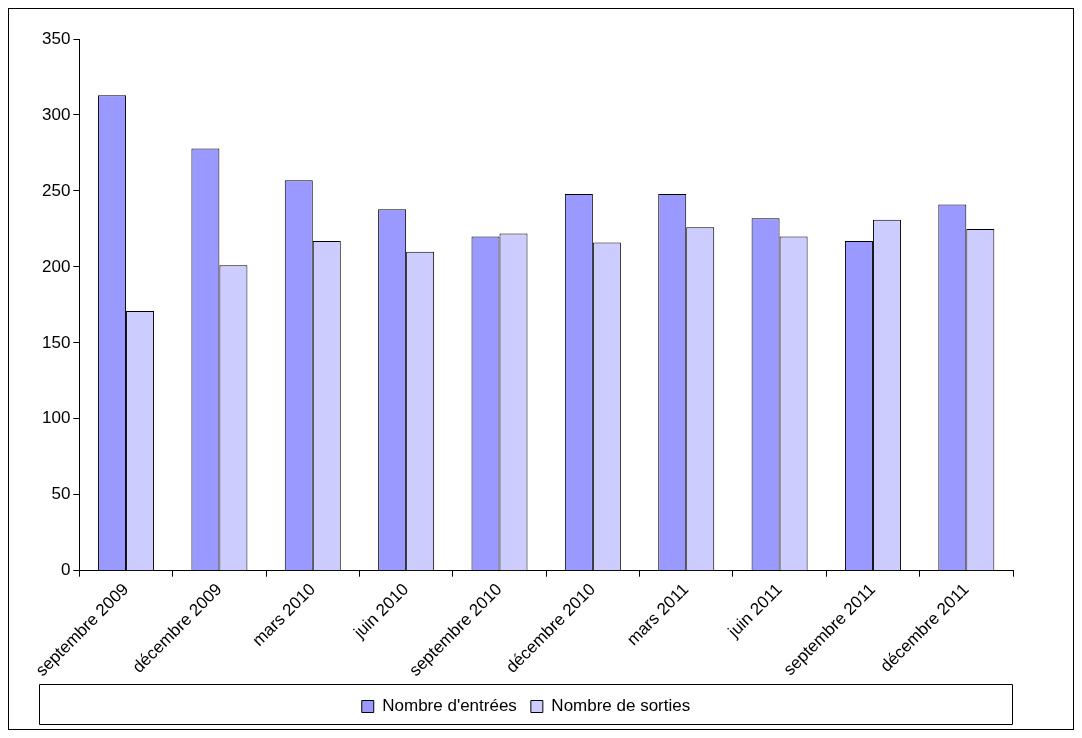 Image resolution: width=1082 pixels, height=738 pixels. I want to click on y-tick-label: 200, so click(56, 266).